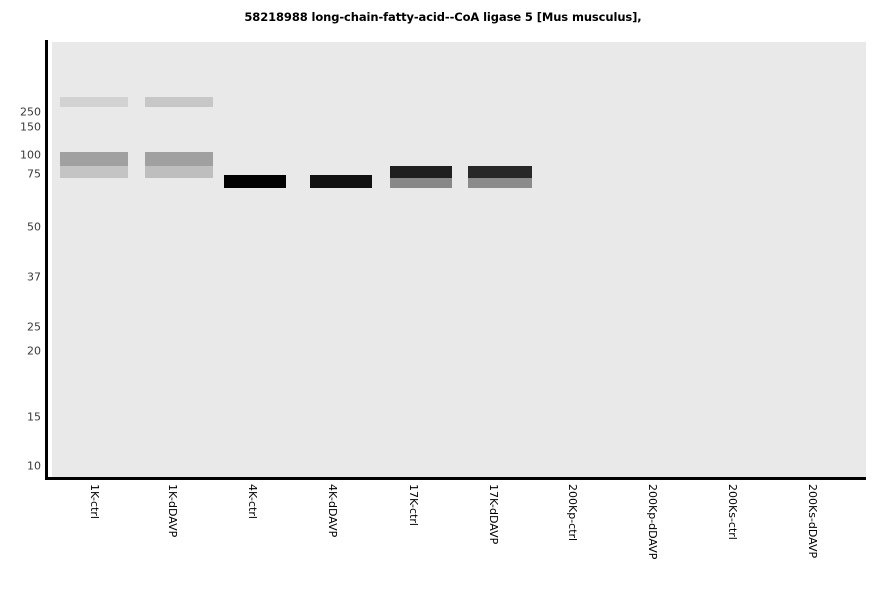  I want to click on x-tick-label-lane-2: 1K-dDAVP, so click(172, 511).